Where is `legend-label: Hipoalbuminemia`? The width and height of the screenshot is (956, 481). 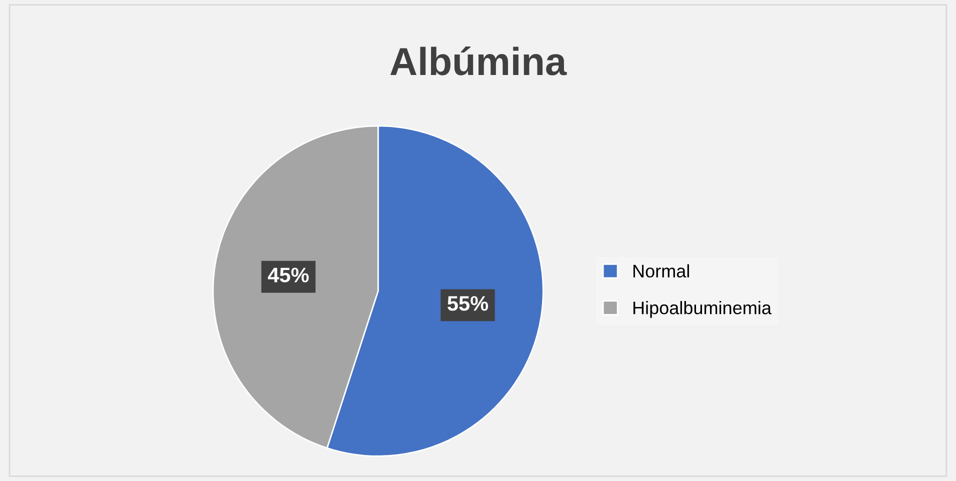
legend-label: Hipoalbuminemia is located at coordinates (702, 309).